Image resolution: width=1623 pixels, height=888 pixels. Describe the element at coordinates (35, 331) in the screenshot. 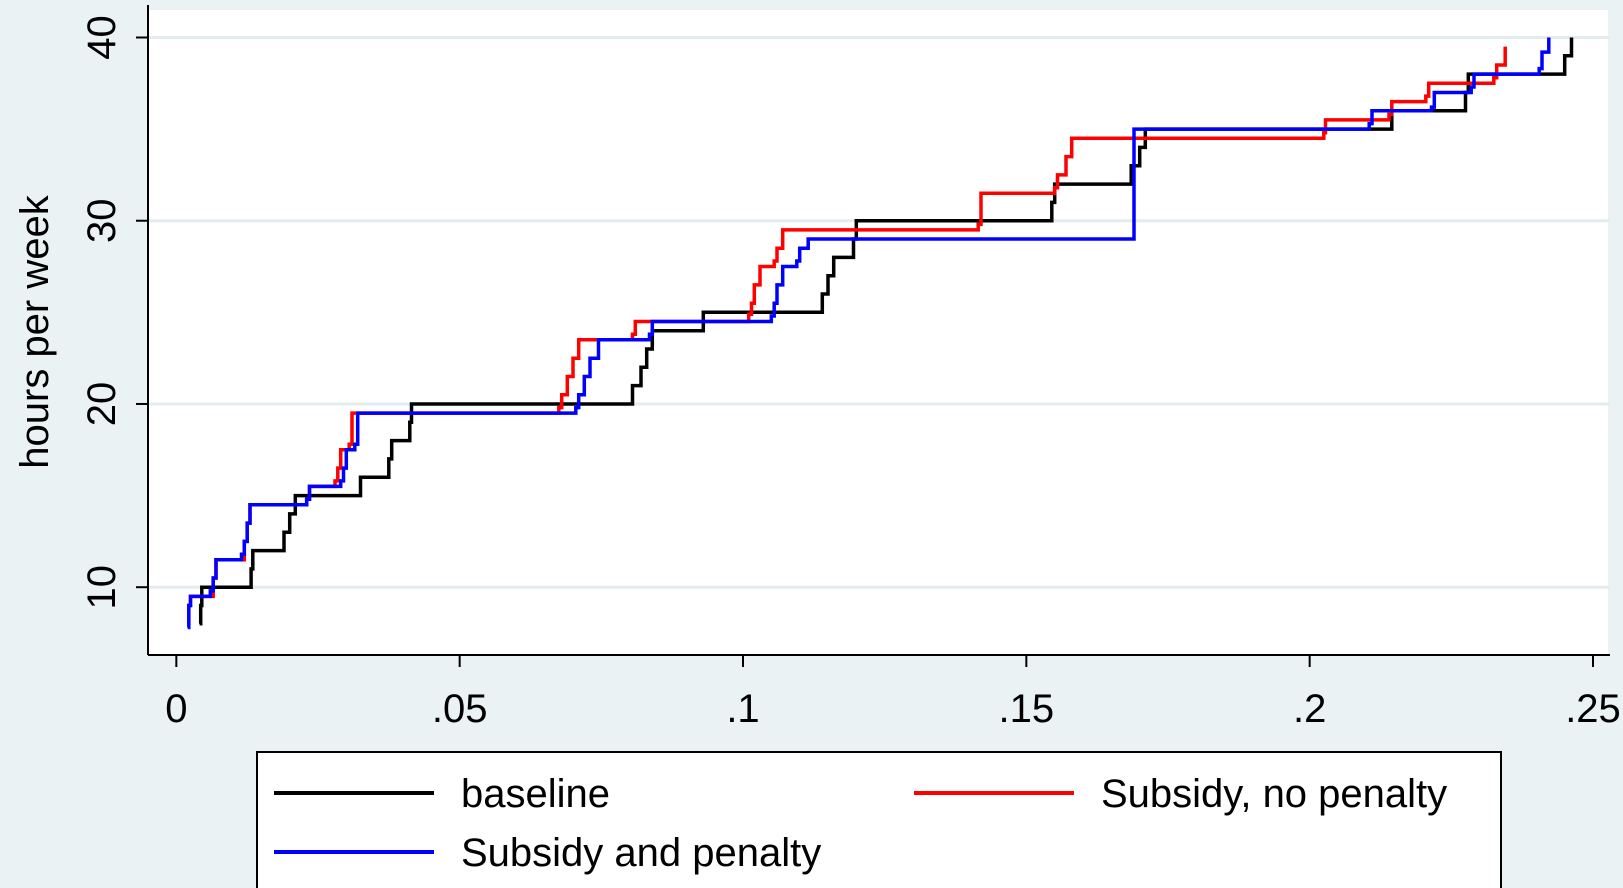

I see `y-axis-title: hours per week` at that location.